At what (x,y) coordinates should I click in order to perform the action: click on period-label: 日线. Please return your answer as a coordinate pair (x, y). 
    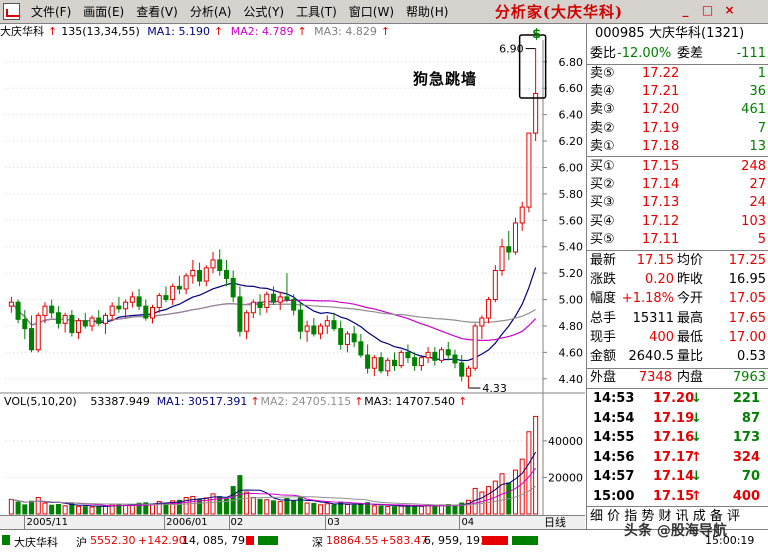
    Looking at the image, I should click on (555, 522).